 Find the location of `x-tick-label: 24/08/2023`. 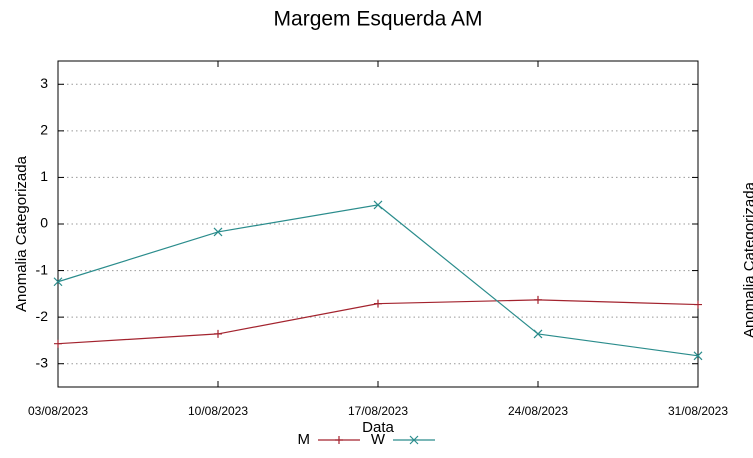

x-tick-label: 24/08/2023 is located at coordinates (538, 411).